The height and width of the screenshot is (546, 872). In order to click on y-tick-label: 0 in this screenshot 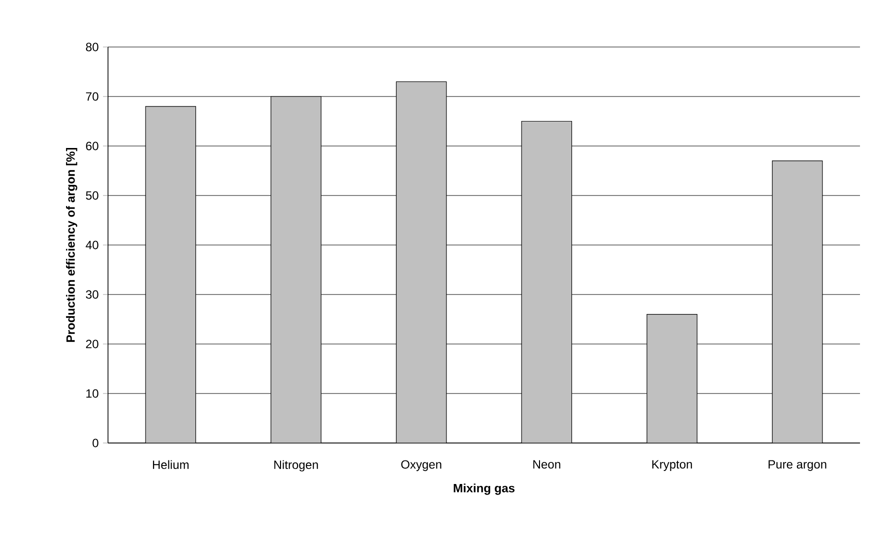, I will do `click(95, 443)`.